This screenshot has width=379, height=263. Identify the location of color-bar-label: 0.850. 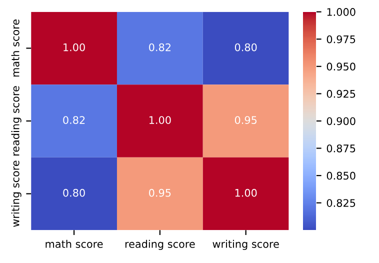
(341, 176).